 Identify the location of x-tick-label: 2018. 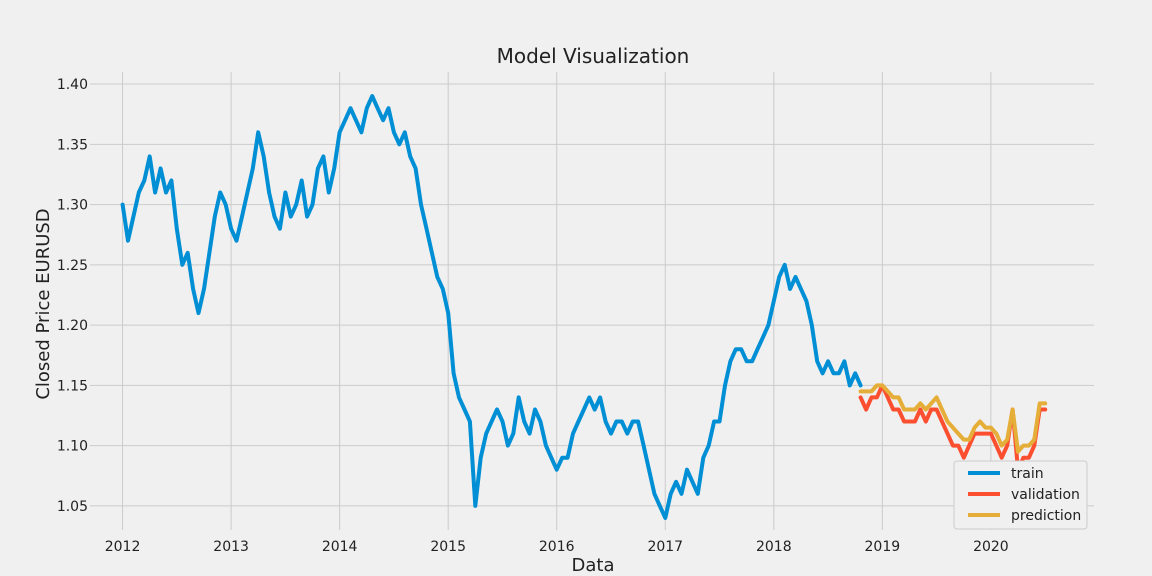
(774, 547).